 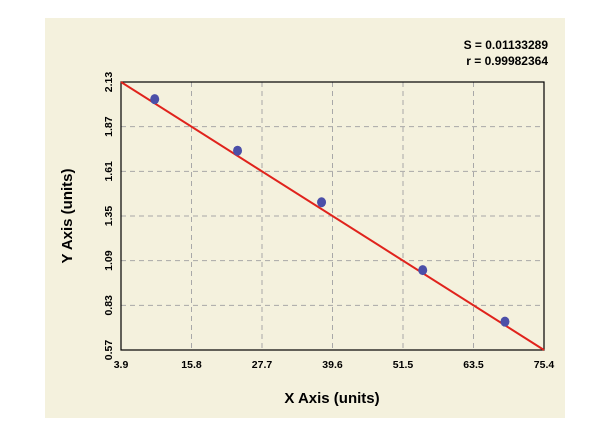 I want to click on x-tick-label: 63.5, so click(x=473, y=365).